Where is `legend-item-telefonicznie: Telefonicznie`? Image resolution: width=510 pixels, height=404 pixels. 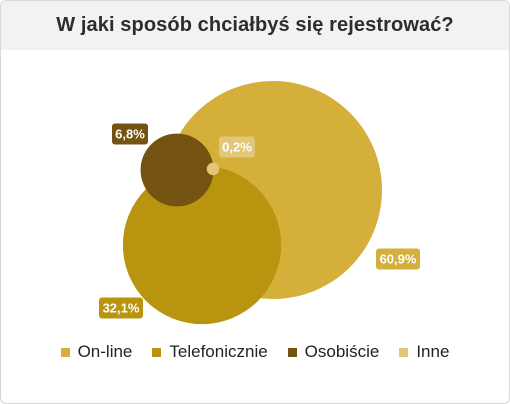 legend-item-telefonicznie: Telefonicznie is located at coordinates (209, 352).